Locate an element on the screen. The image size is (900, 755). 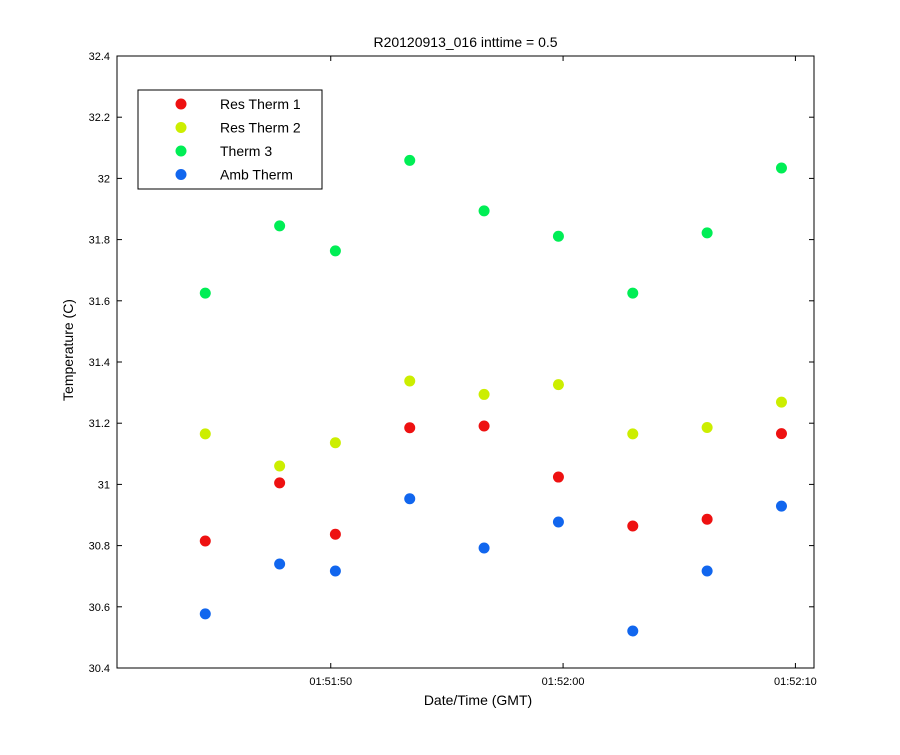
y-tick-label: 30.8 is located at coordinates (99, 547).